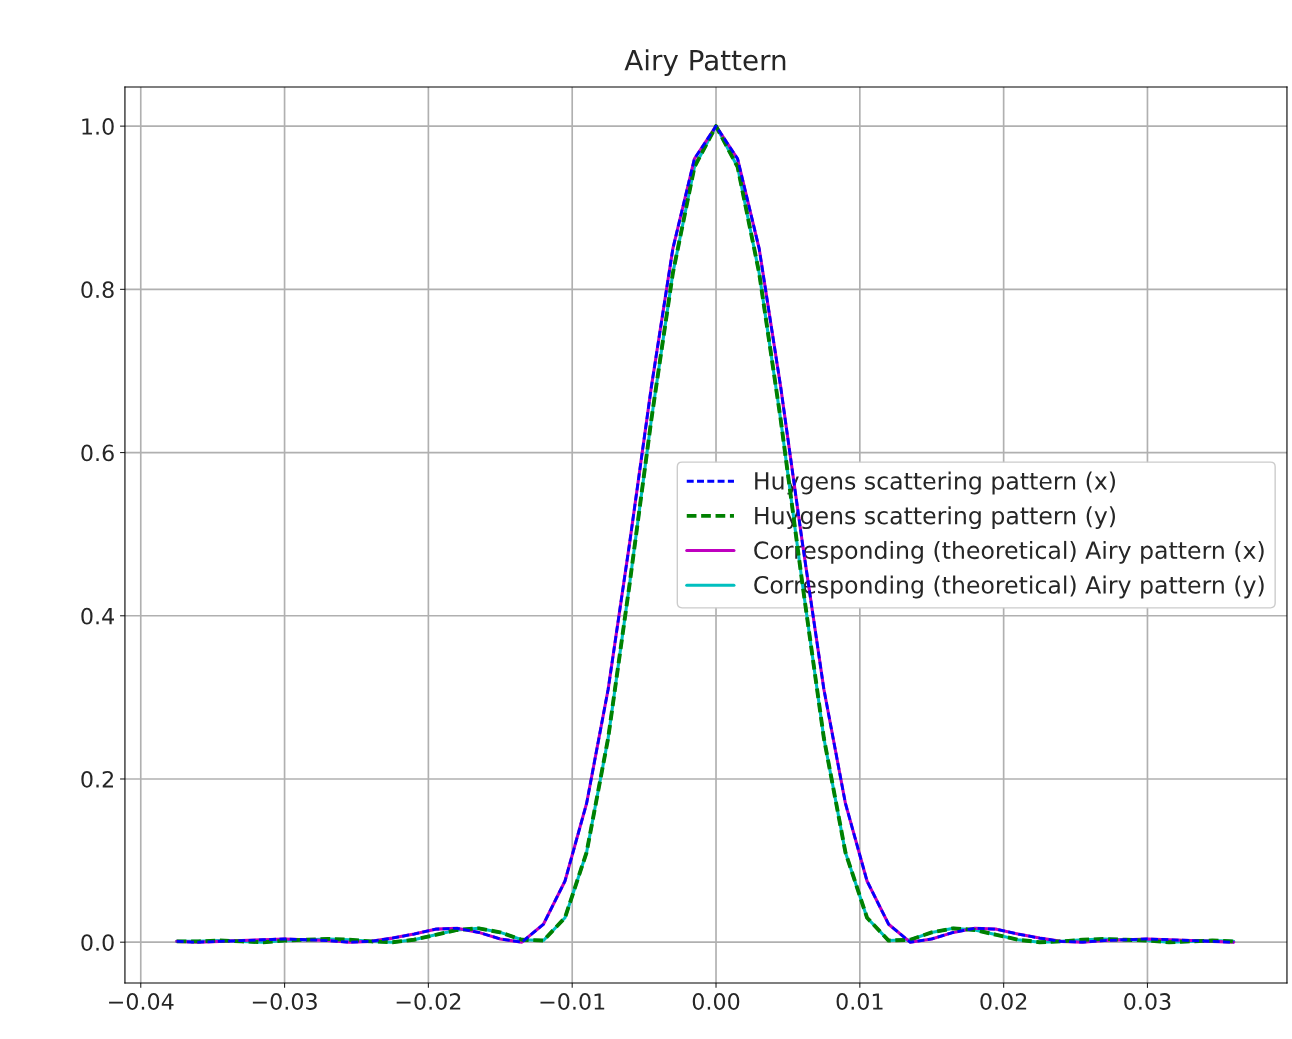  I want to click on y-tick-label: 0.6, so click(97, 453).